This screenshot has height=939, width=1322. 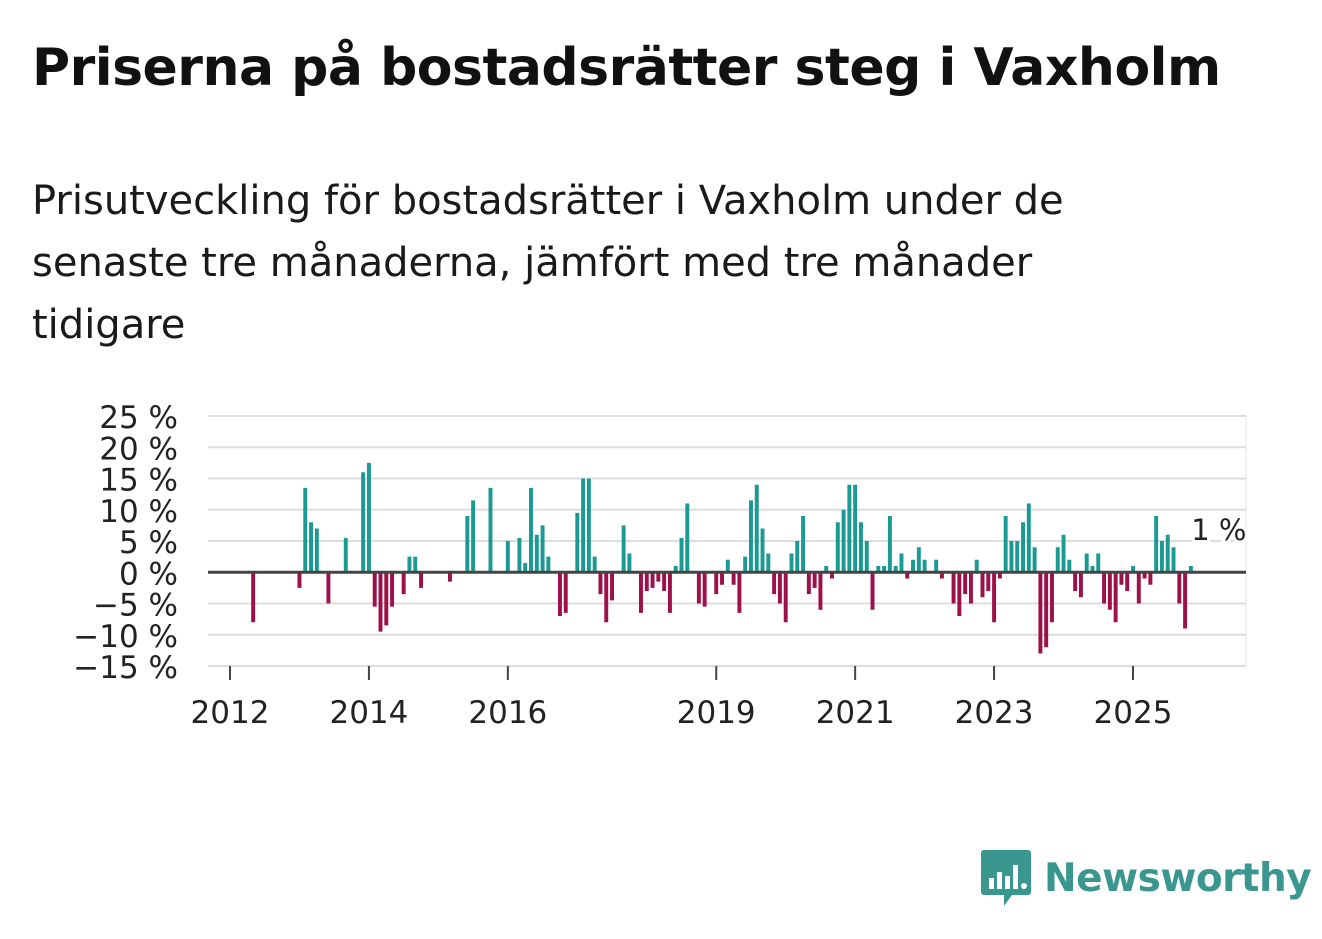 I want to click on newsworthy-logo: Newsworthy, so click(x=1146, y=878).